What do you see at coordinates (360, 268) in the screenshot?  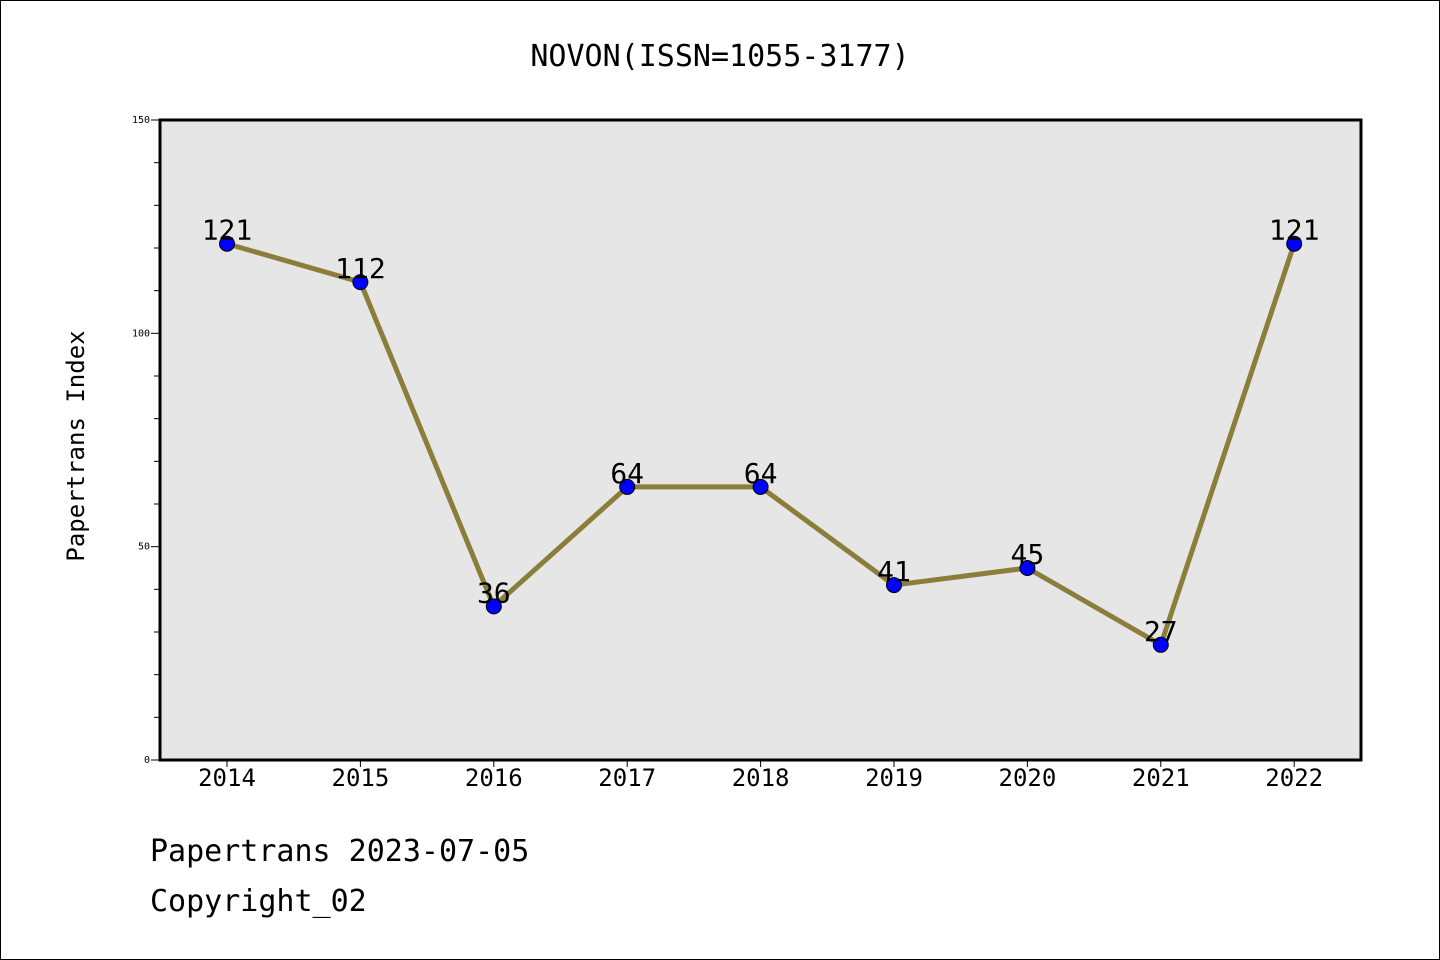 I see `data-label: 112` at bounding box center [360, 268].